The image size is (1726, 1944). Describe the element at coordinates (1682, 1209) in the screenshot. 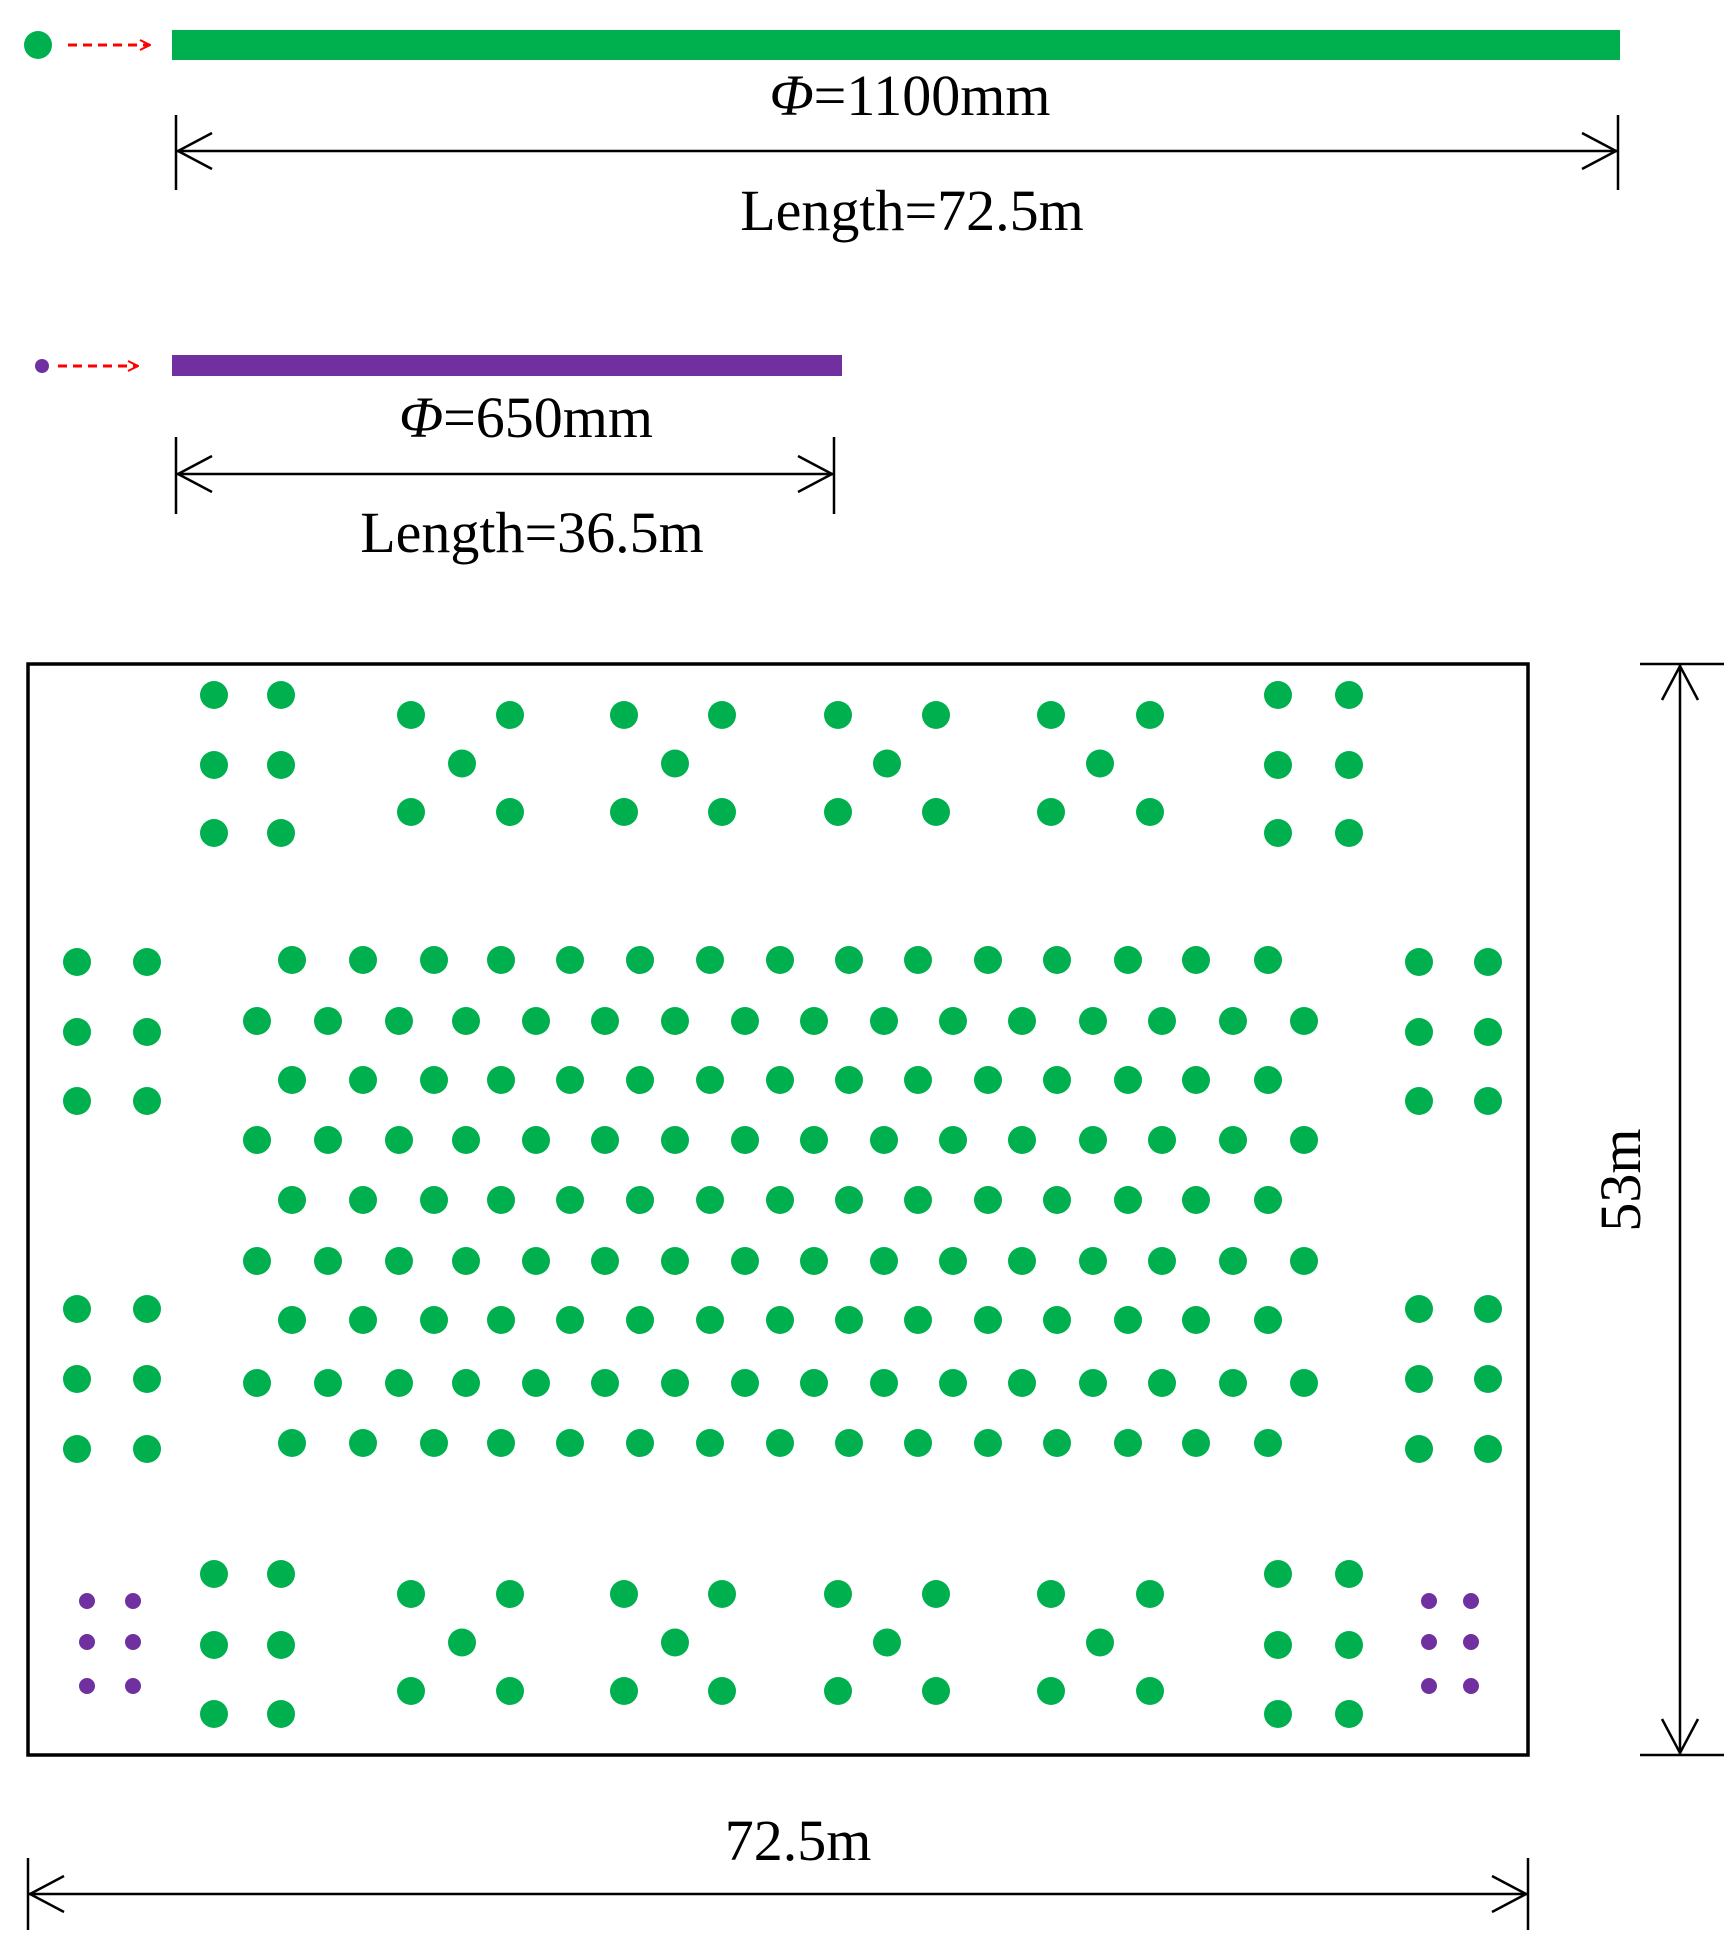

I see `plan-height-dimension` at that location.